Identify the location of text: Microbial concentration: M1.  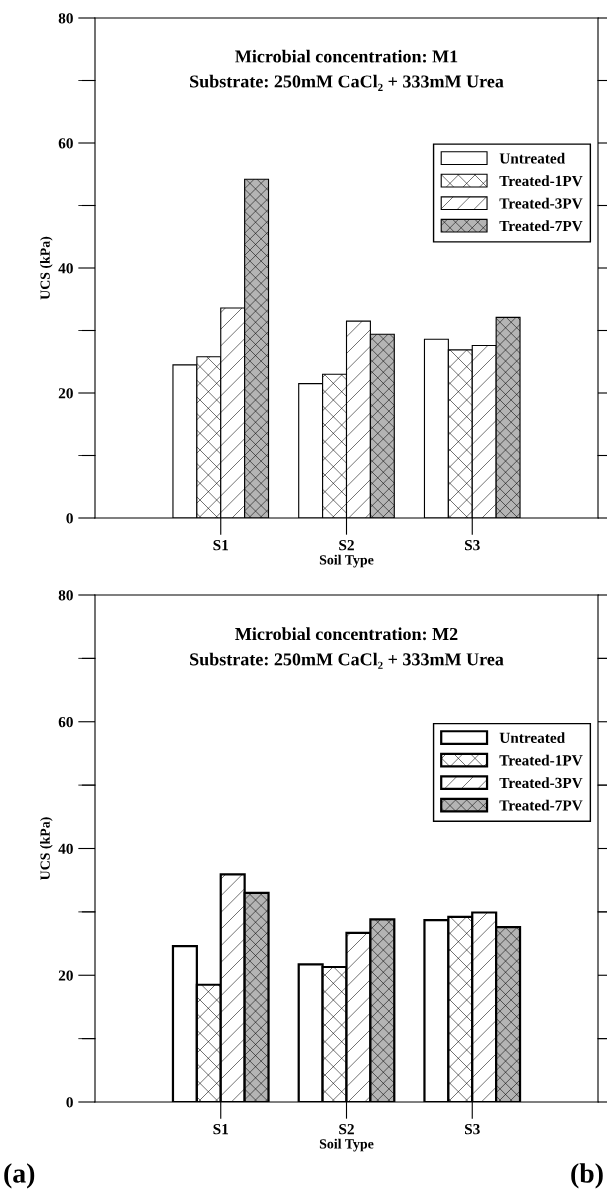
(346, 56).